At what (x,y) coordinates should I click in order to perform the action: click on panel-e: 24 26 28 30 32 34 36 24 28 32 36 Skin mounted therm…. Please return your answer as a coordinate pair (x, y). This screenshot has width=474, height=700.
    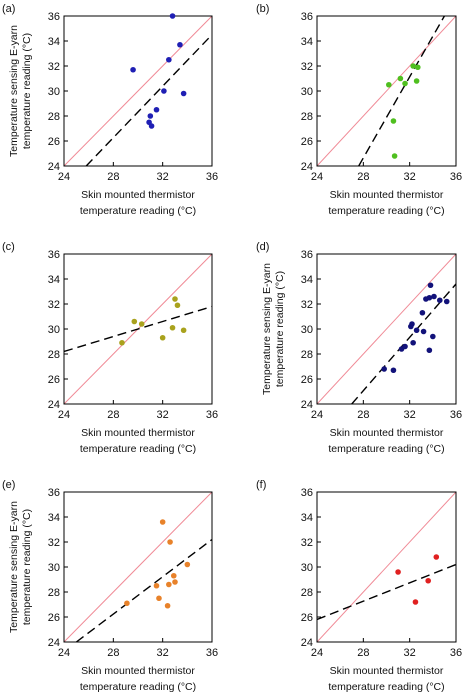
    Looking at the image, I should click on (110, 586).